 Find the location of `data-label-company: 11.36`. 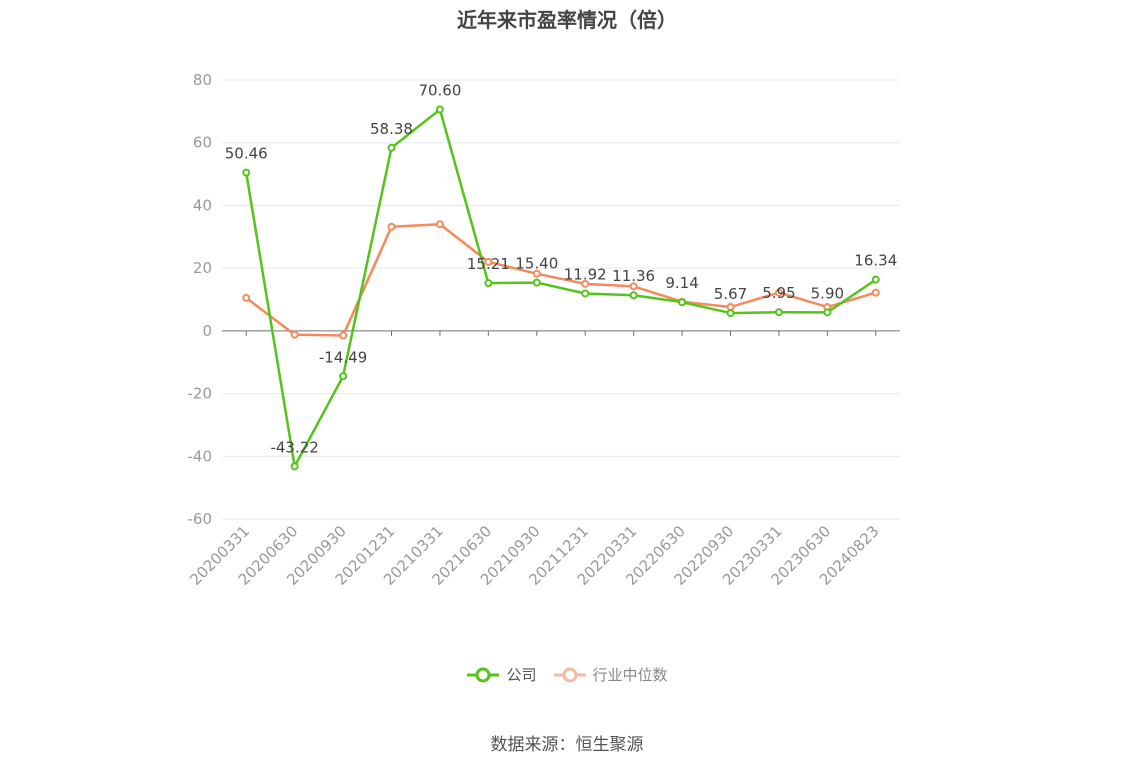

data-label-company: 11.36 is located at coordinates (633, 276).